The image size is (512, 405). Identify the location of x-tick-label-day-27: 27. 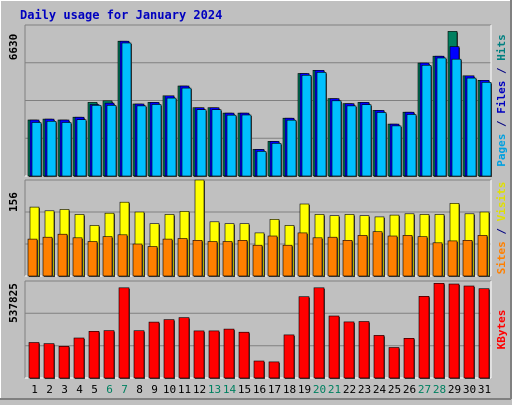
(424, 389).